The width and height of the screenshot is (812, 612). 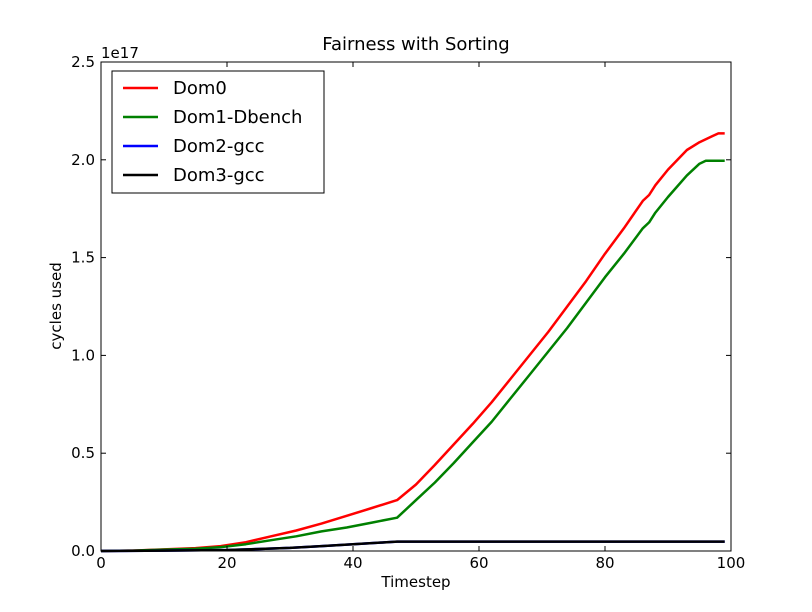 I want to click on y-tick-label: 2.5, so click(x=83, y=62).